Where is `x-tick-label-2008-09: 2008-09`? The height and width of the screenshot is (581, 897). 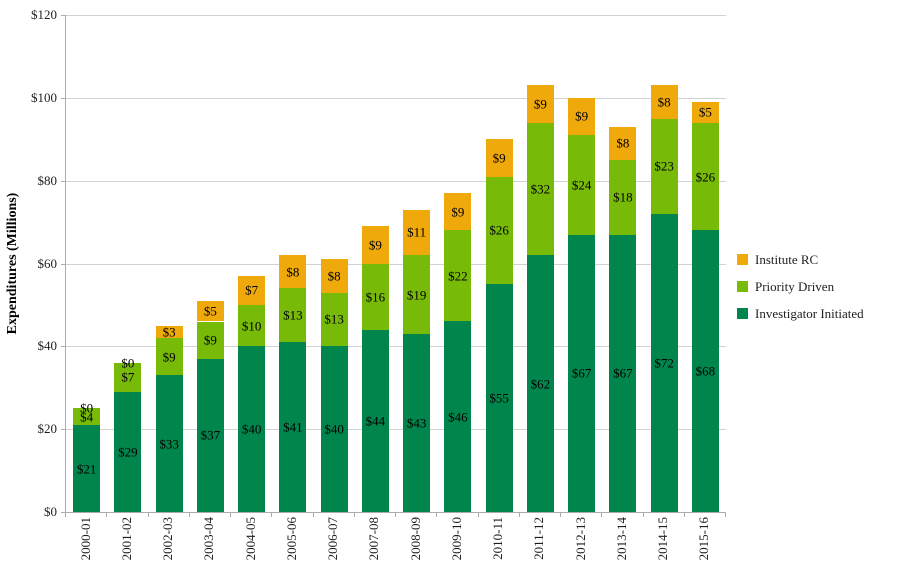
x-tick-label-2008-09: 2008-09 is located at coordinates (415, 539).